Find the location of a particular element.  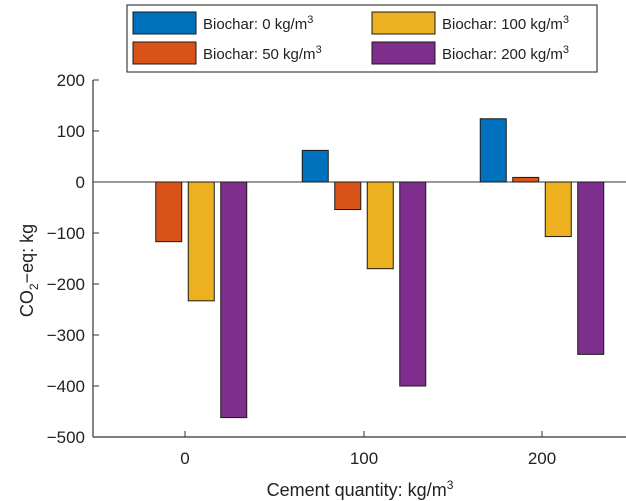

y-axis-label: CO2−eq: kg is located at coordinates (29, 270).